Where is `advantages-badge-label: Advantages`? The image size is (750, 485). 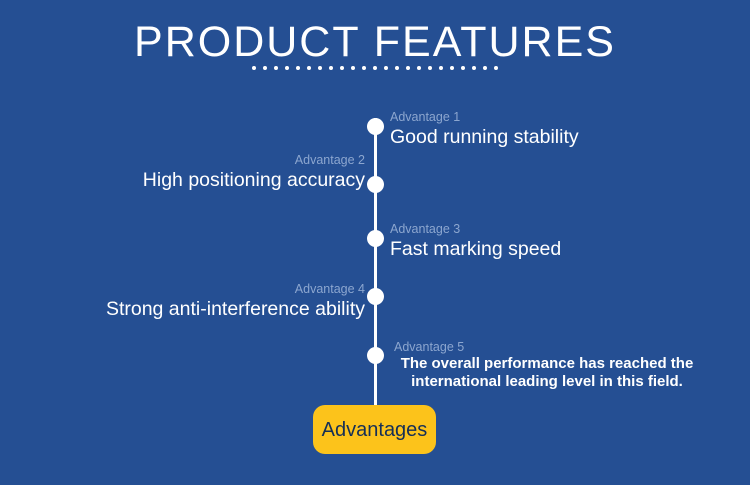 advantages-badge-label: Advantages is located at coordinates (374, 429).